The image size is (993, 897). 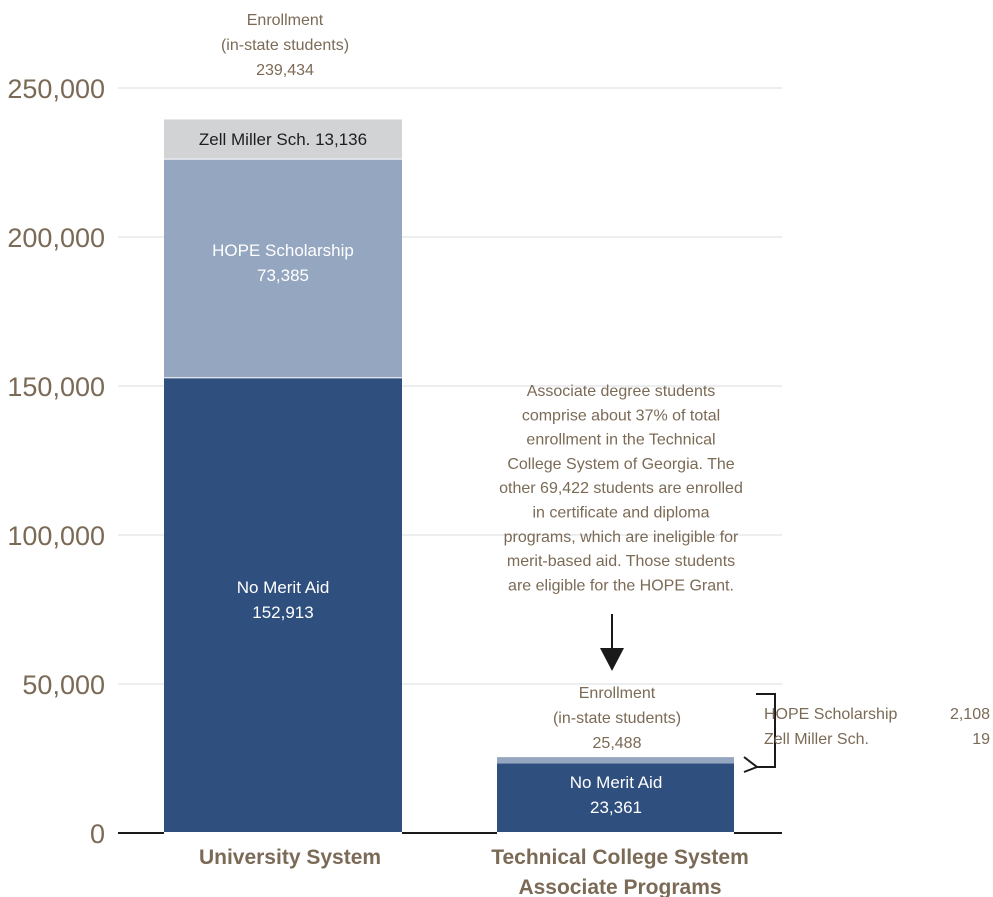 I want to click on bracket-pointer, so click(x=751, y=764).